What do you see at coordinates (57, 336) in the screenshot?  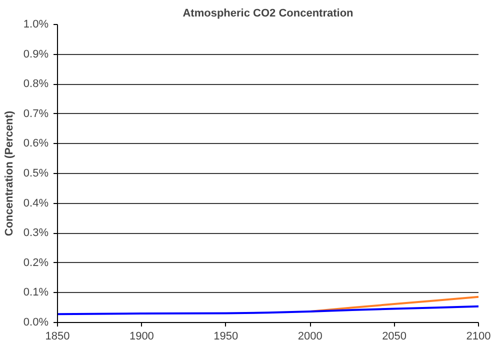 I see `x-tick-label: 1850` at bounding box center [57, 336].